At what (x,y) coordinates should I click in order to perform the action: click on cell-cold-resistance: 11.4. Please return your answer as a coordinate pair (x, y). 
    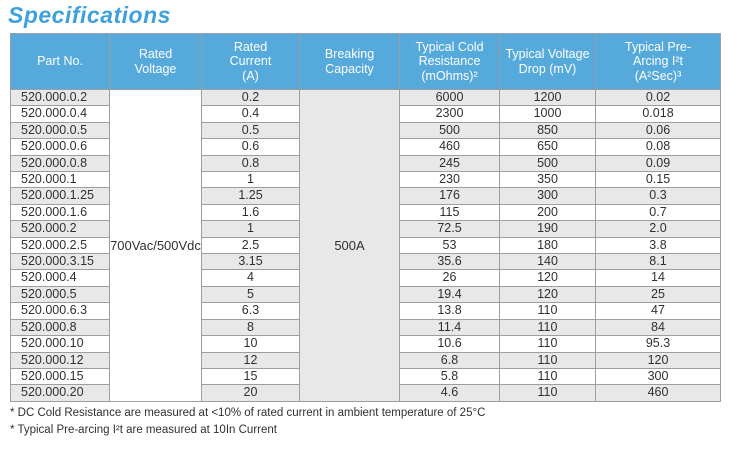
    Looking at the image, I should click on (449, 327).